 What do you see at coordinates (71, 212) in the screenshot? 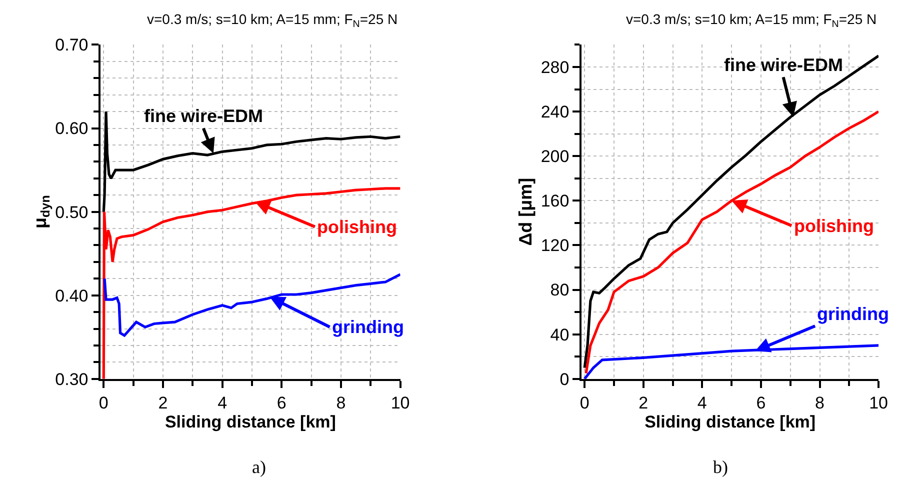
I see `y-tick-label: 0.50` at bounding box center [71, 212].